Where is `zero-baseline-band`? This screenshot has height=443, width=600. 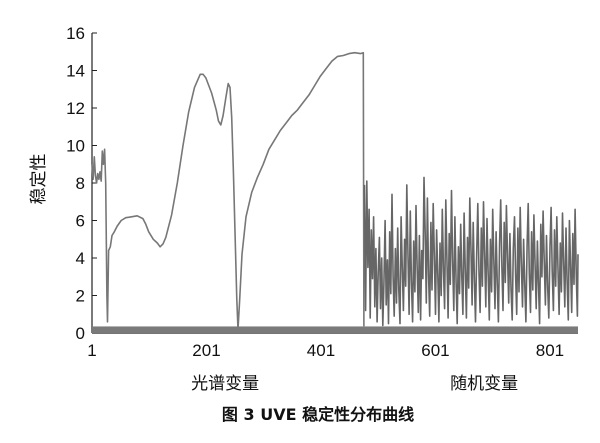
zero-baseline-band is located at coordinates (335, 329).